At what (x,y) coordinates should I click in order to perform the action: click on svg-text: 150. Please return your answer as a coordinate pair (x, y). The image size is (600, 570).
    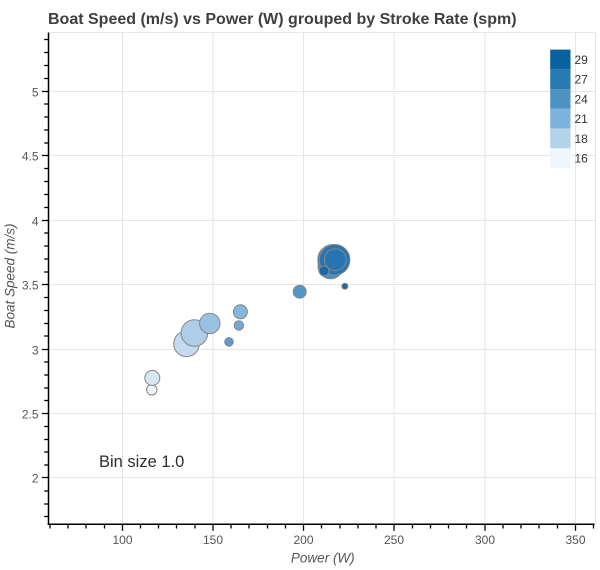
    Looking at the image, I should click on (213, 540).